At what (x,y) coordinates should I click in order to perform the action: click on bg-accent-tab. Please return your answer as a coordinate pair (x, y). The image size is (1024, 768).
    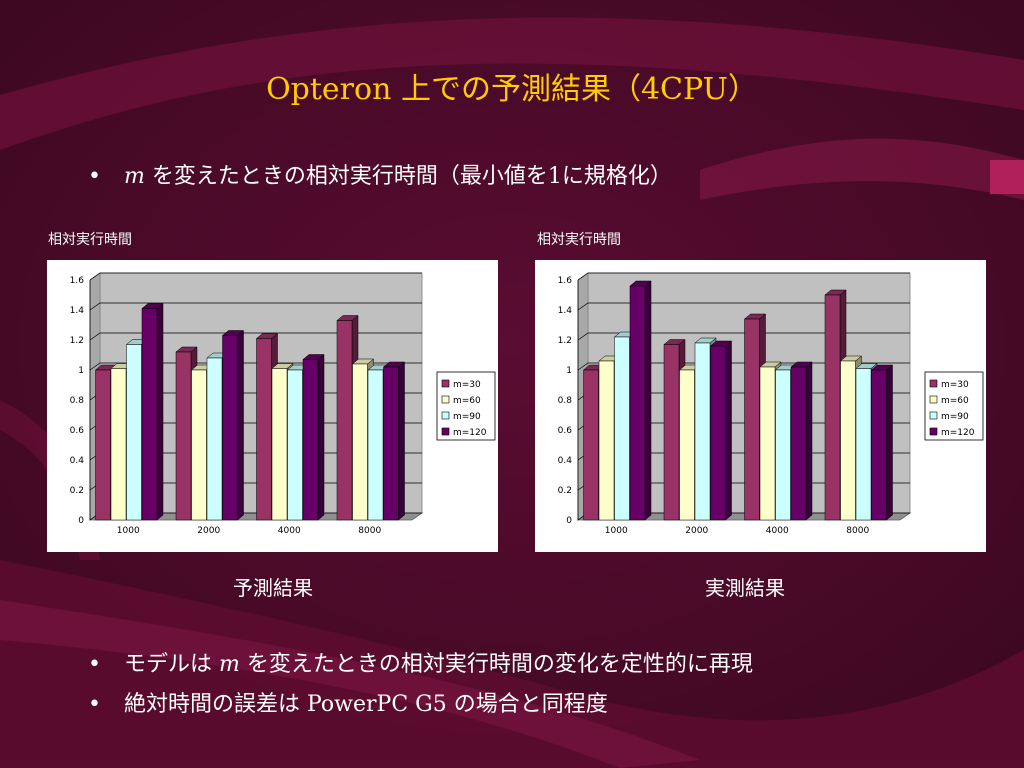
    Looking at the image, I should click on (1007, 177).